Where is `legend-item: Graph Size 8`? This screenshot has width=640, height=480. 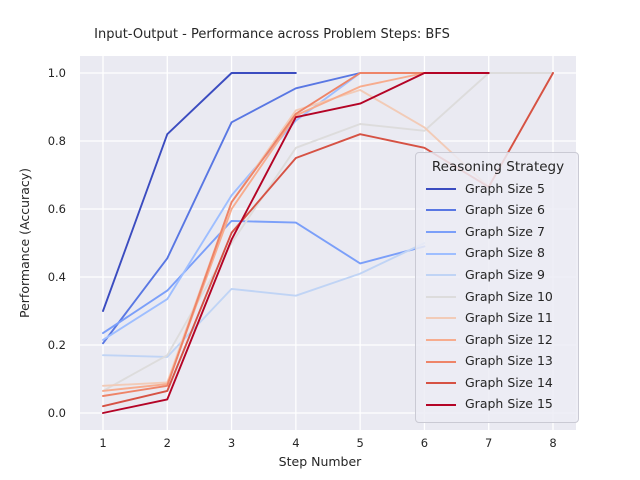
legend-item: Graph Size 8 is located at coordinates (498, 254).